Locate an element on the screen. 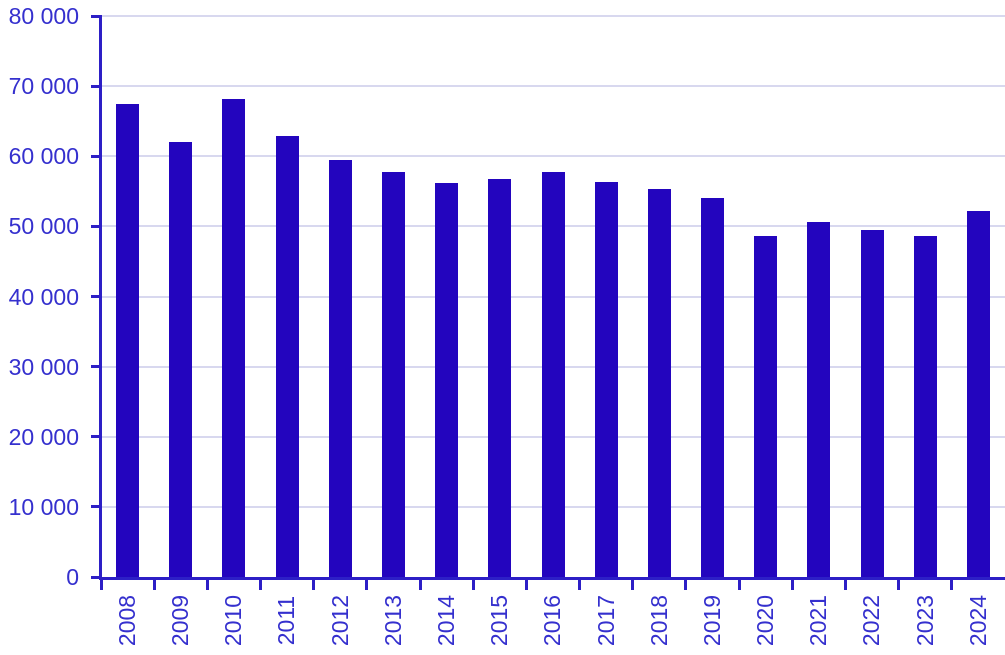 This screenshot has width=1005, height=655. bar-2023 is located at coordinates (925, 406).